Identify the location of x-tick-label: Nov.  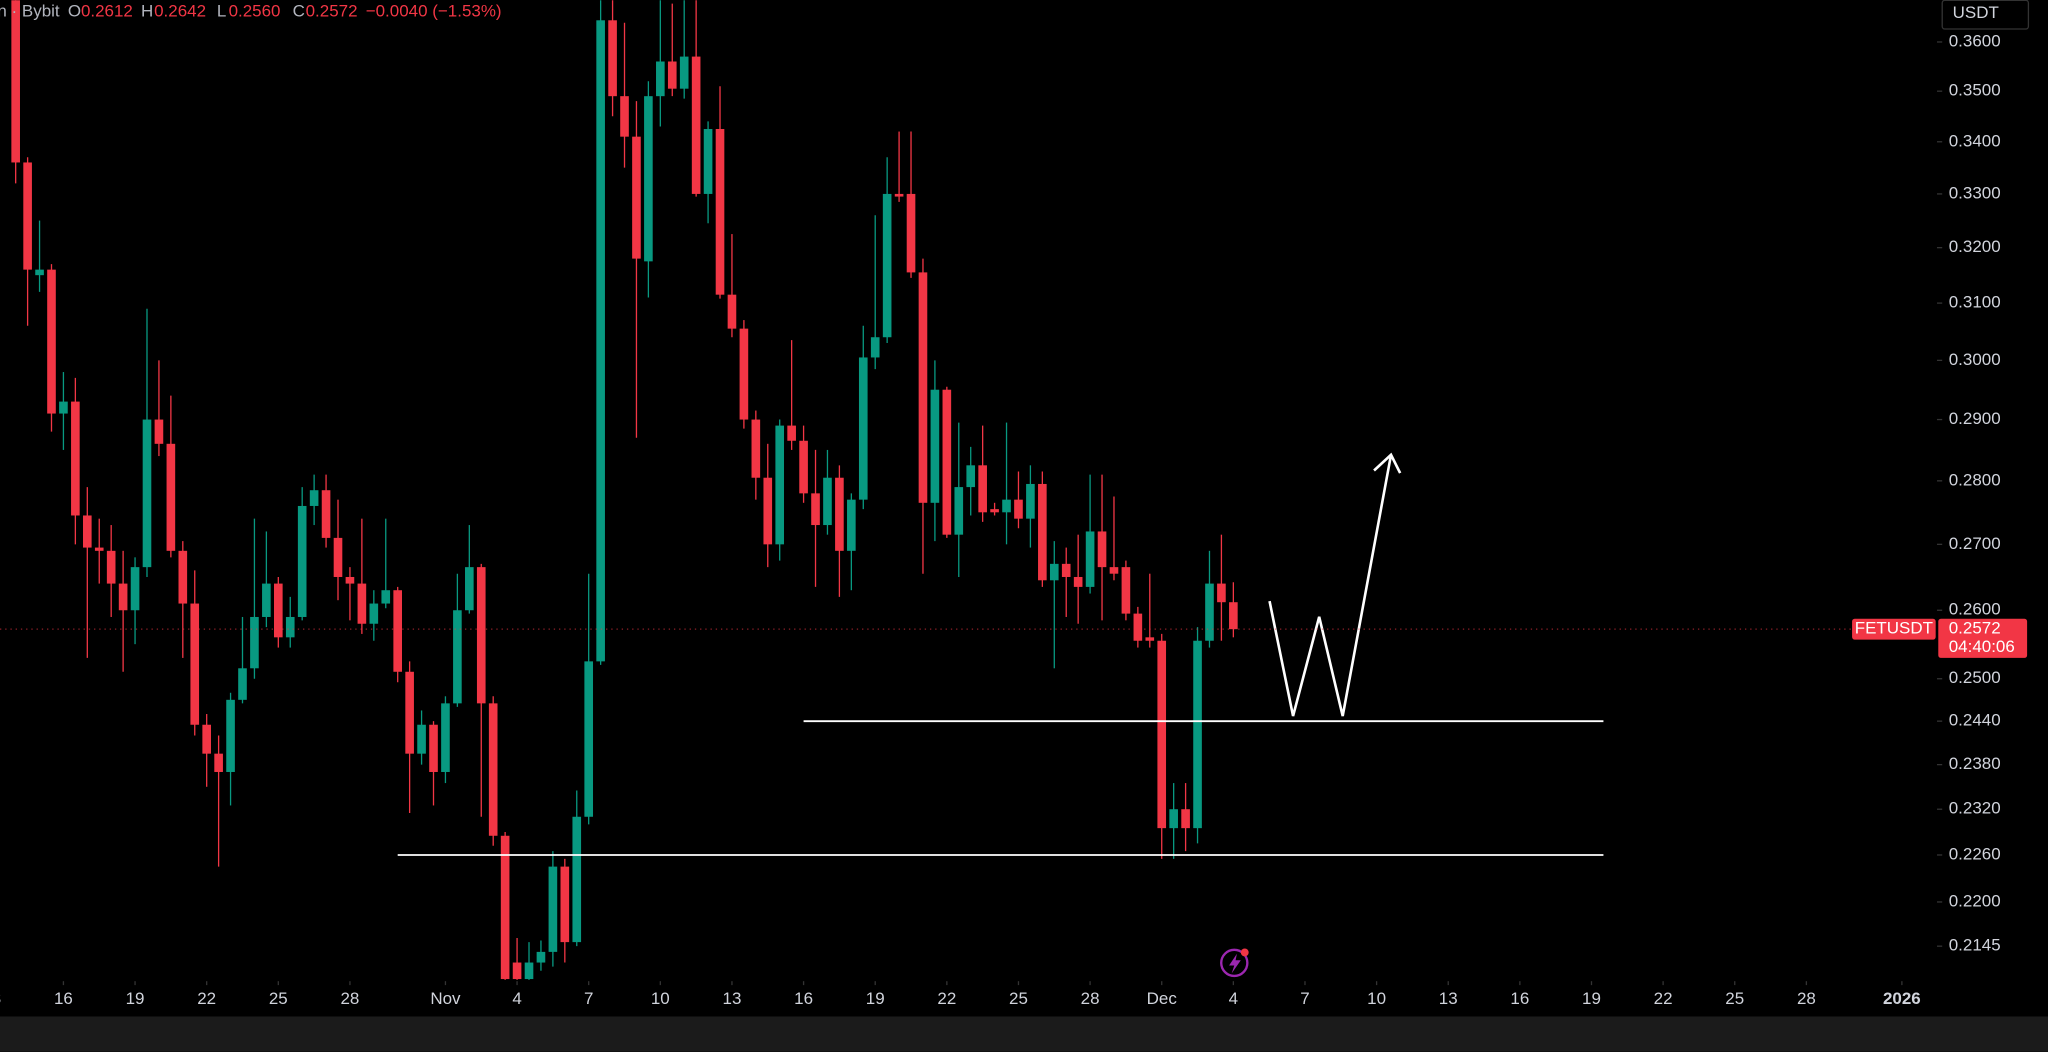
(445, 998).